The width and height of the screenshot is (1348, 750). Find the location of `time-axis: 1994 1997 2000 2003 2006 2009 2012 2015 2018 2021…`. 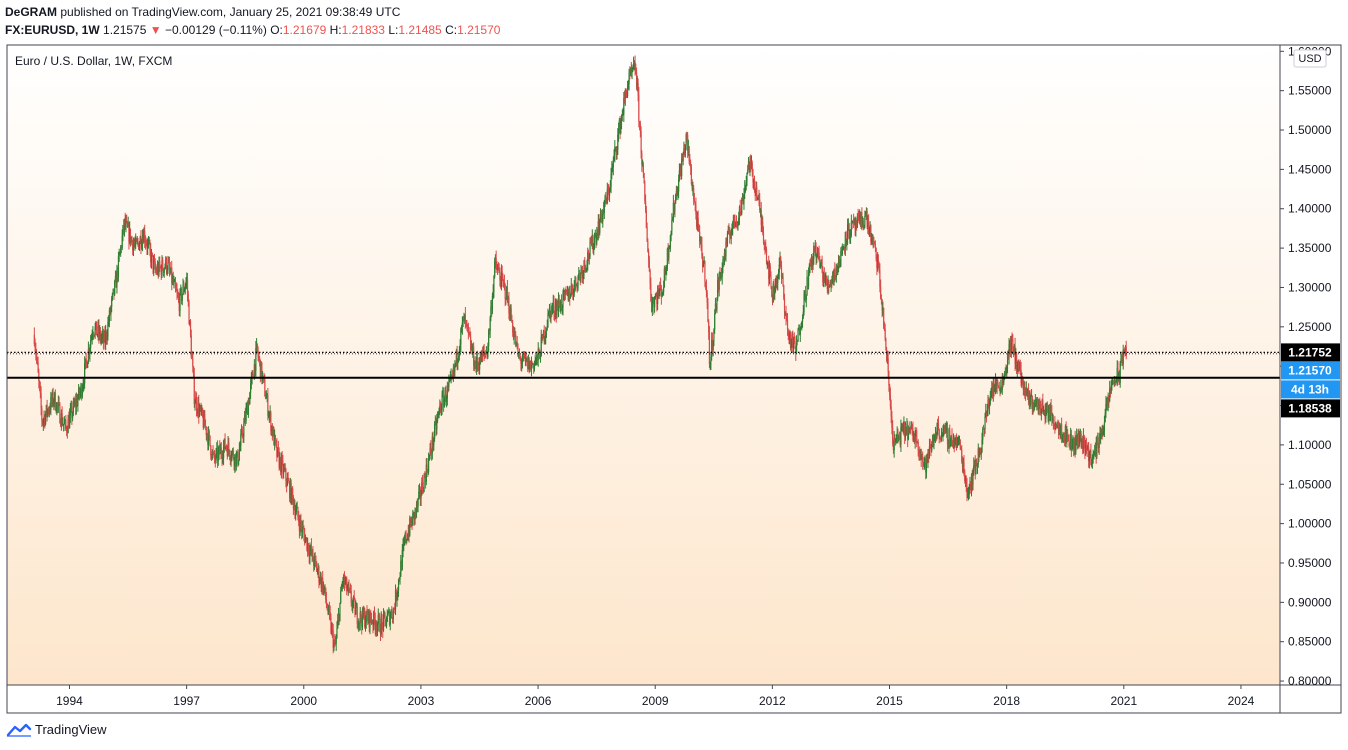

time-axis: 1994 1997 2000 2003 2006 2009 2012 2015 2018 2021… is located at coordinates (655, 696).